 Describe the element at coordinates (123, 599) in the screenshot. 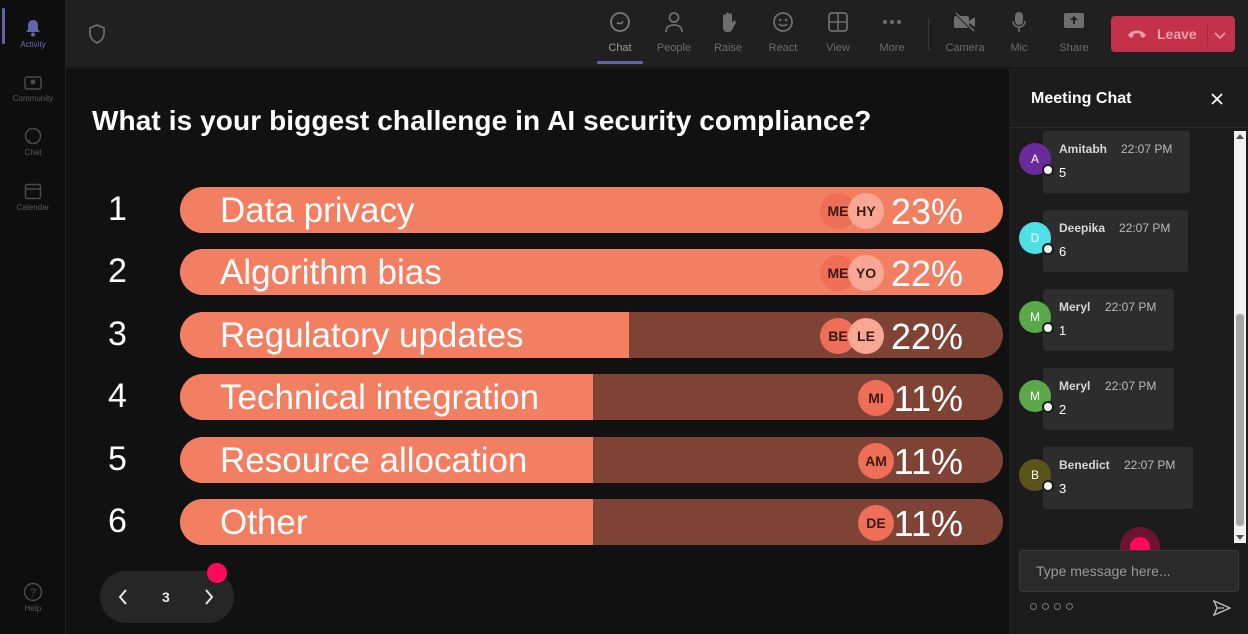

I see `chevron-left-icon` at that location.